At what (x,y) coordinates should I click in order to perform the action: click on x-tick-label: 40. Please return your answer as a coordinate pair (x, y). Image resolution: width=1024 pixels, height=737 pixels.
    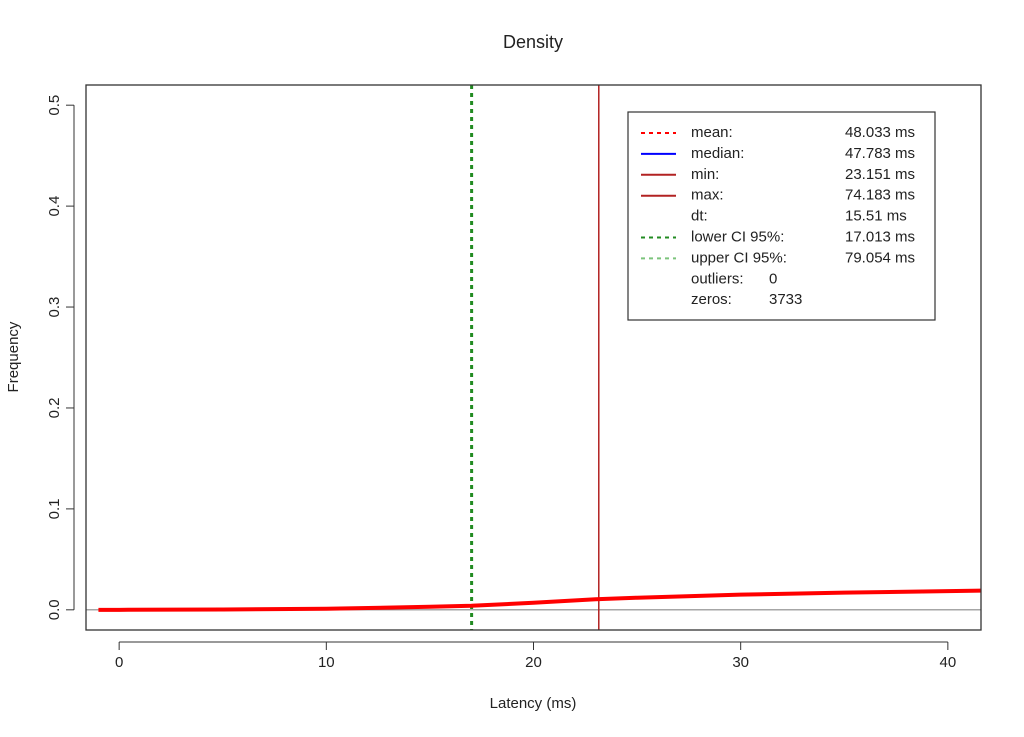
    Looking at the image, I should click on (948, 662).